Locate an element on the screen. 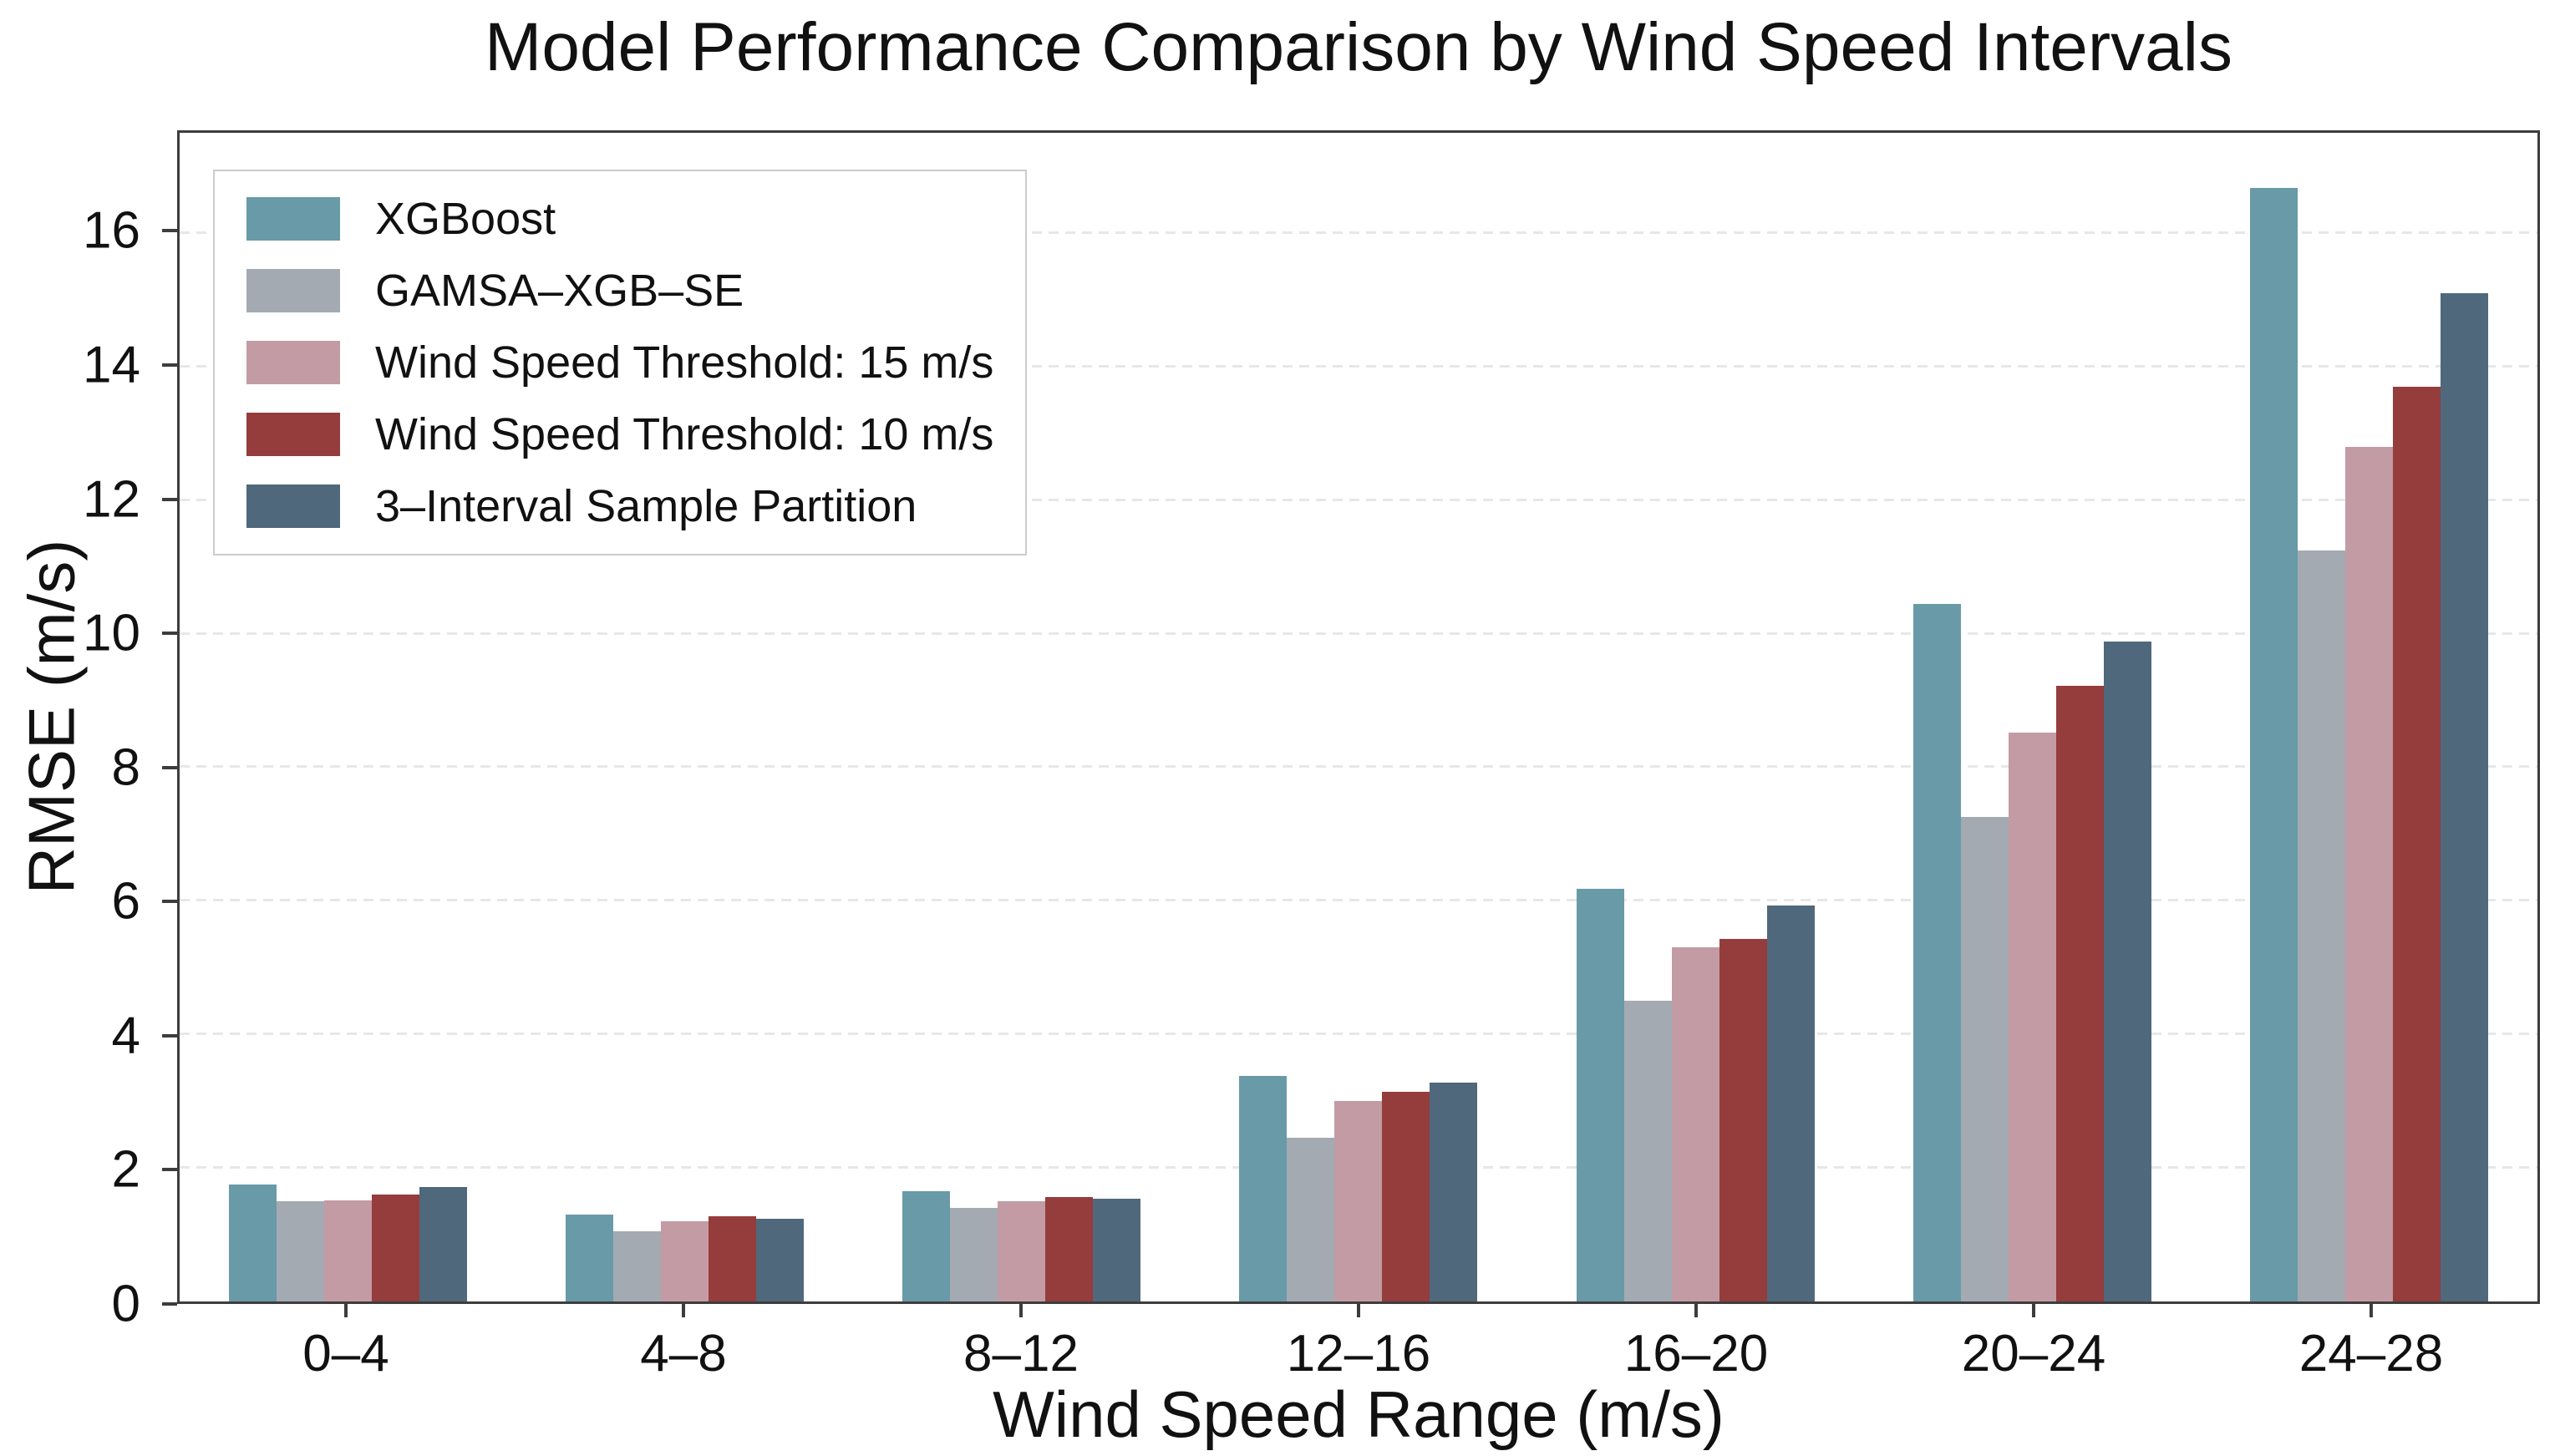  x-tick-label-12-16: 12–16 is located at coordinates (1358, 1353).